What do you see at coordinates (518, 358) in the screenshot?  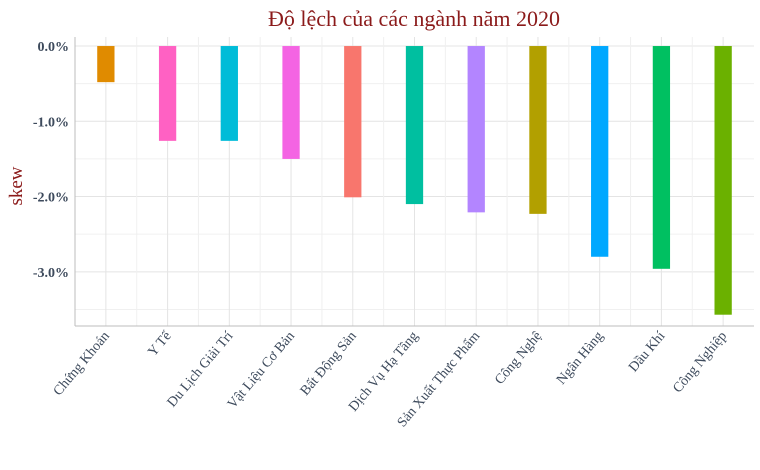 I see `x-tick-label: Công Nghệ` at bounding box center [518, 358].